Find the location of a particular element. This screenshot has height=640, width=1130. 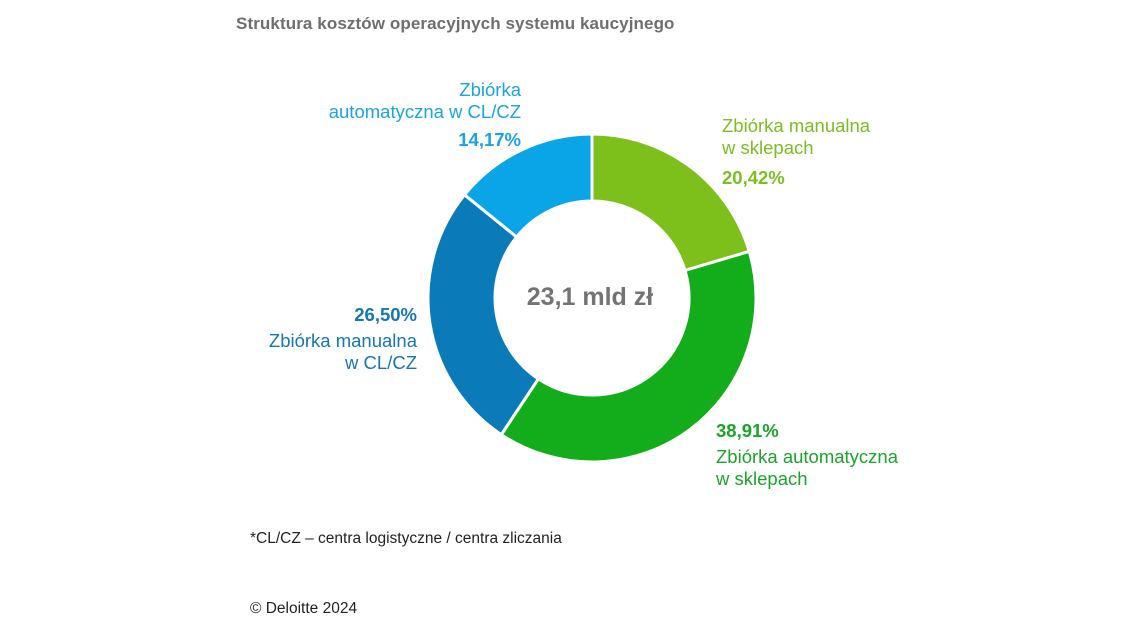

slice-label-manual-shop: Zbiórka manualna w sklepach 20,42% is located at coordinates (796, 152).